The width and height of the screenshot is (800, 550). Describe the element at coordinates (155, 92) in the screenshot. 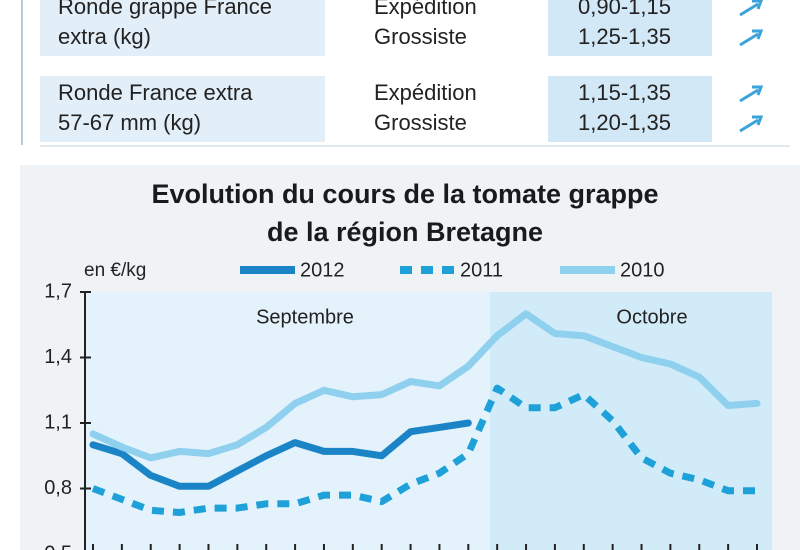

I see `product: Ronde France extra` at that location.